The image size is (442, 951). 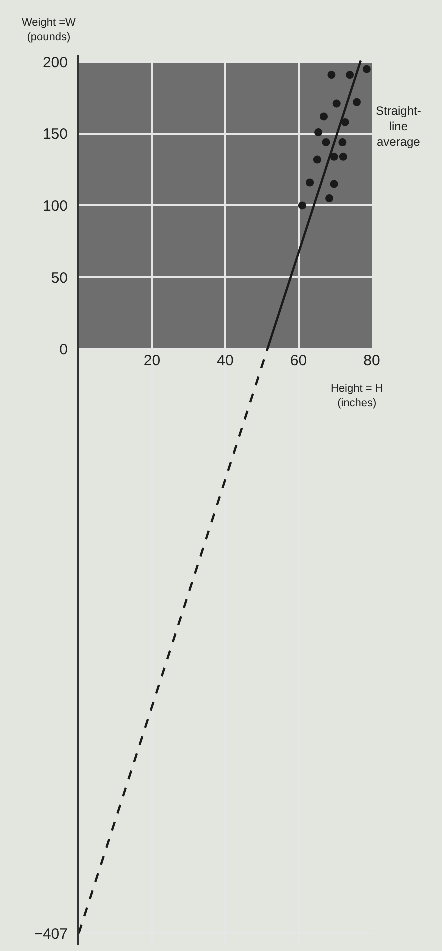 What do you see at coordinates (55, 206) in the screenshot?
I see `y-tick-label: 100` at bounding box center [55, 206].